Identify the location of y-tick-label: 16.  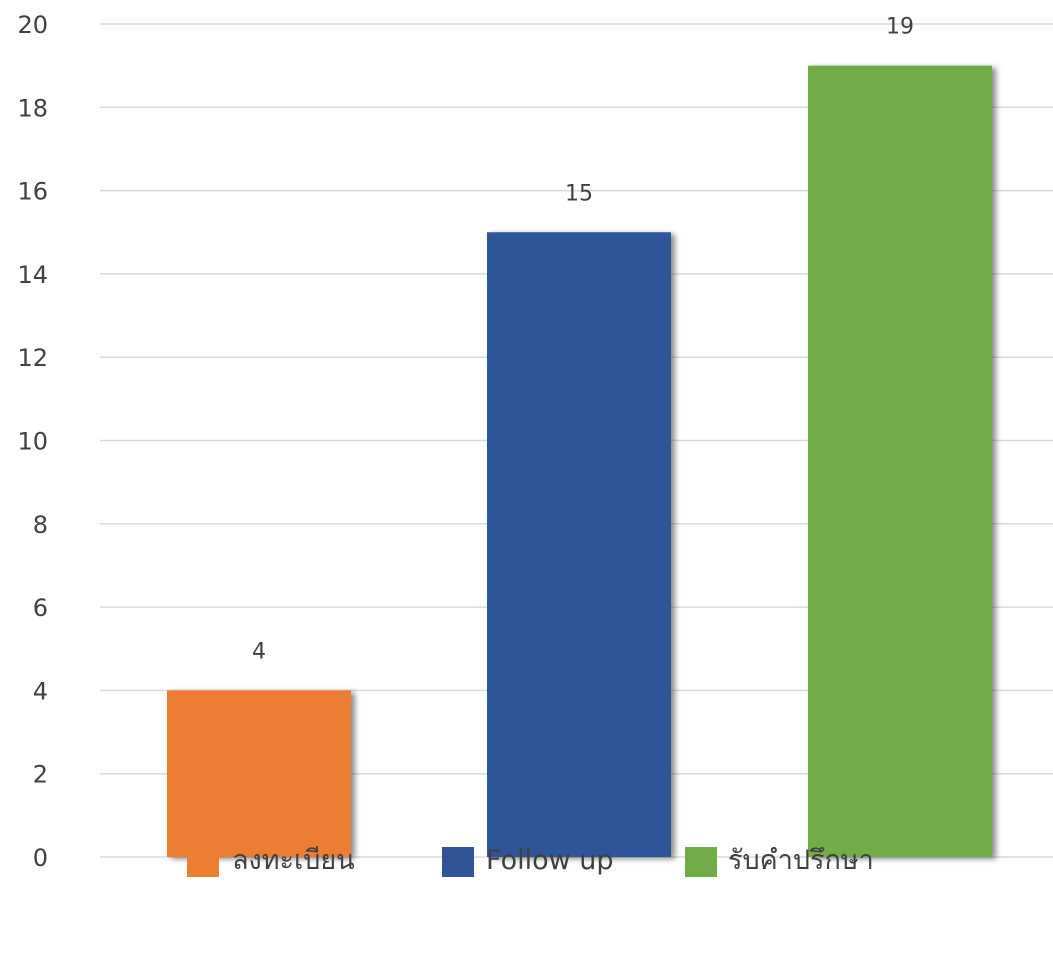
(32, 192).